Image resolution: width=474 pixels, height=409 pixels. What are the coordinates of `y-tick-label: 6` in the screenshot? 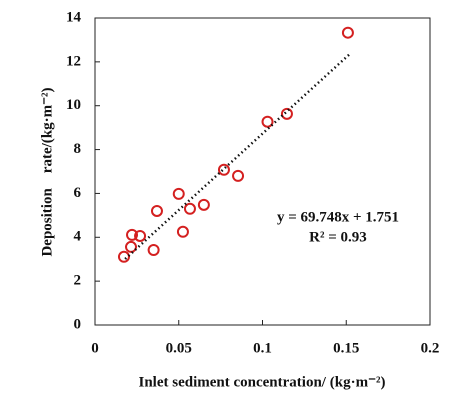 It's located at (78, 193).